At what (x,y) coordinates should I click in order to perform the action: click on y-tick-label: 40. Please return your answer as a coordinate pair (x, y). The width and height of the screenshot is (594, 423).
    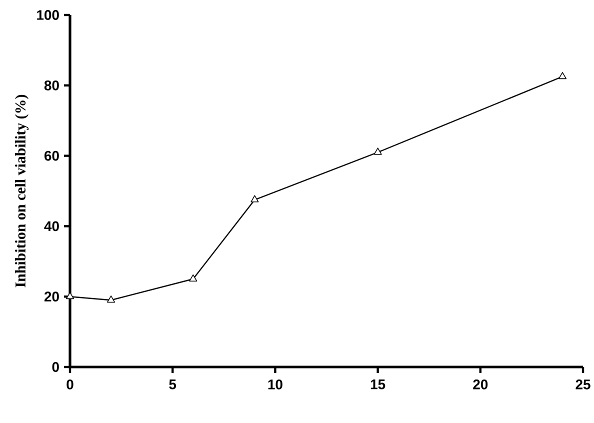
    Looking at the image, I should click on (51, 226).